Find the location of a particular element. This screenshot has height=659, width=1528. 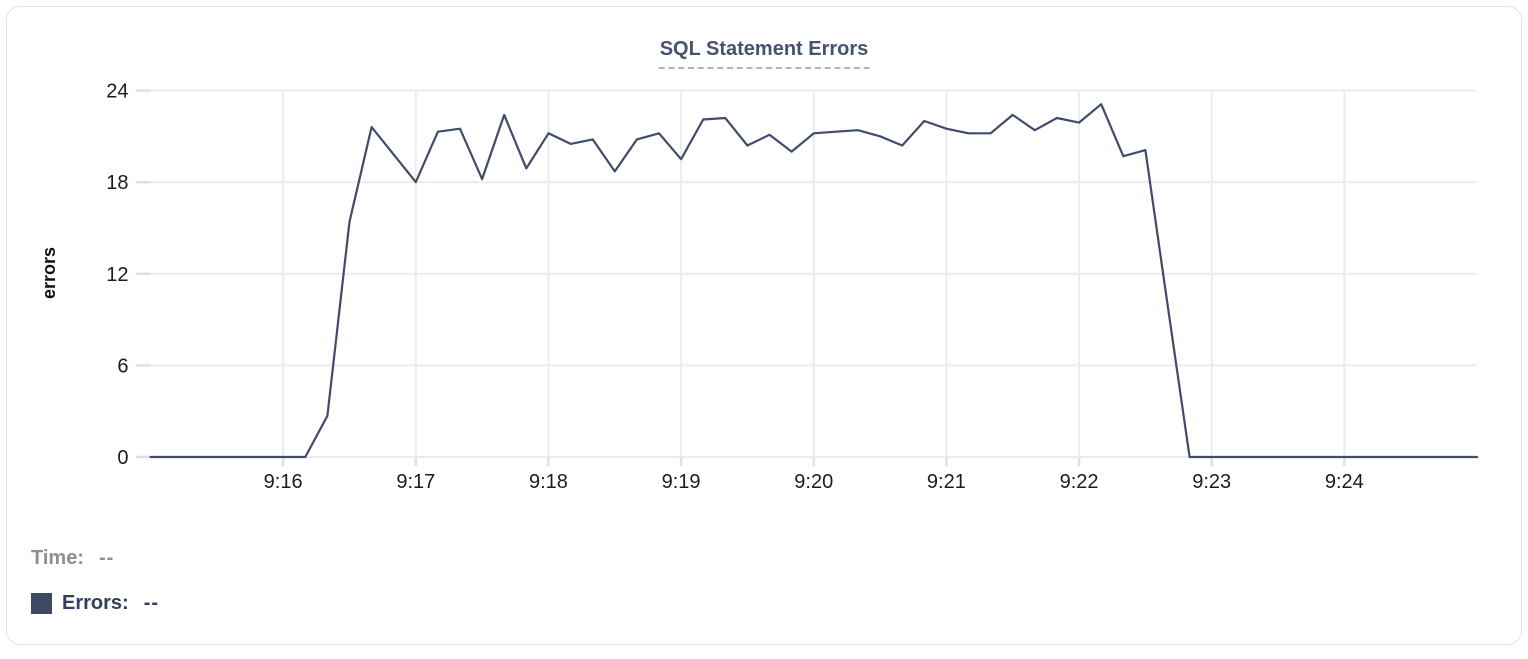

y-tick-label: 12 is located at coordinates (117, 275).